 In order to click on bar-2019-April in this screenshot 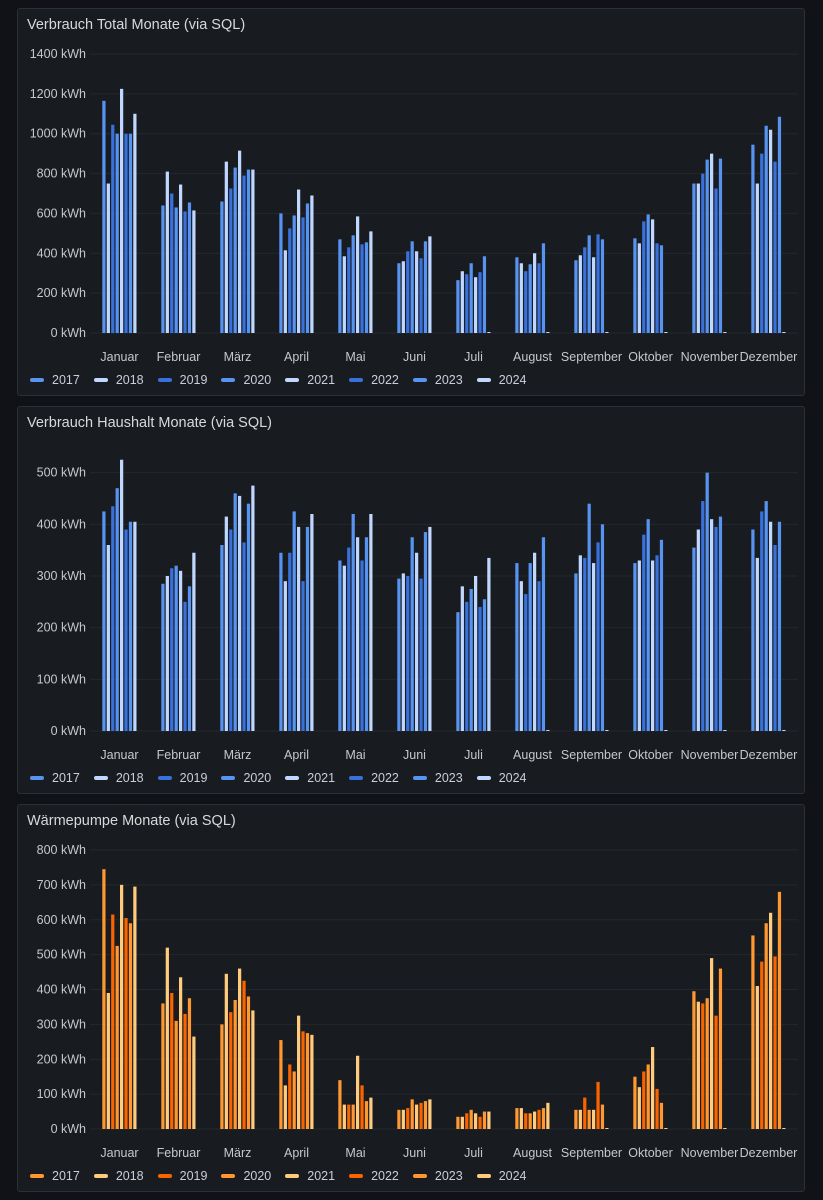, I will do `click(290, 641)`.